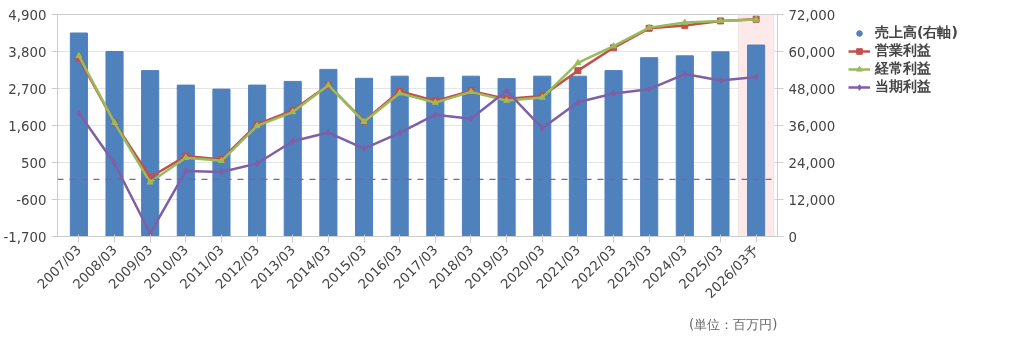 The height and width of the screenshot is (337, 1024). Describe the element at coordinates (812, 126) in the screenshot. I see `y2-tick-label: 36,000` at that location.